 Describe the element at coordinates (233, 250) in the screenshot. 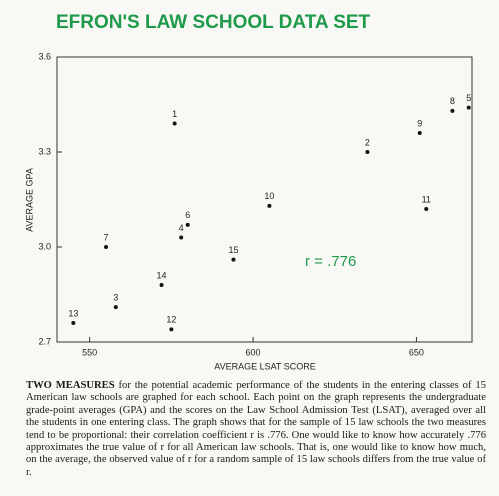

I see `point-label: 15` at that location.